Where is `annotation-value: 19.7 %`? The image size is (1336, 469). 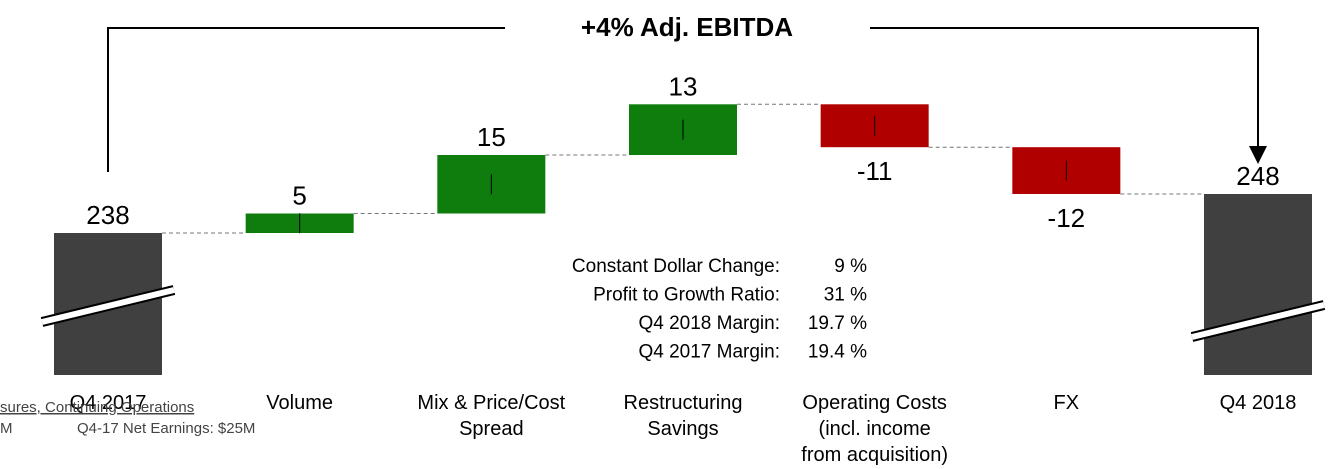
annotation-value: 19.7 % is located at coordinates (837, 323).